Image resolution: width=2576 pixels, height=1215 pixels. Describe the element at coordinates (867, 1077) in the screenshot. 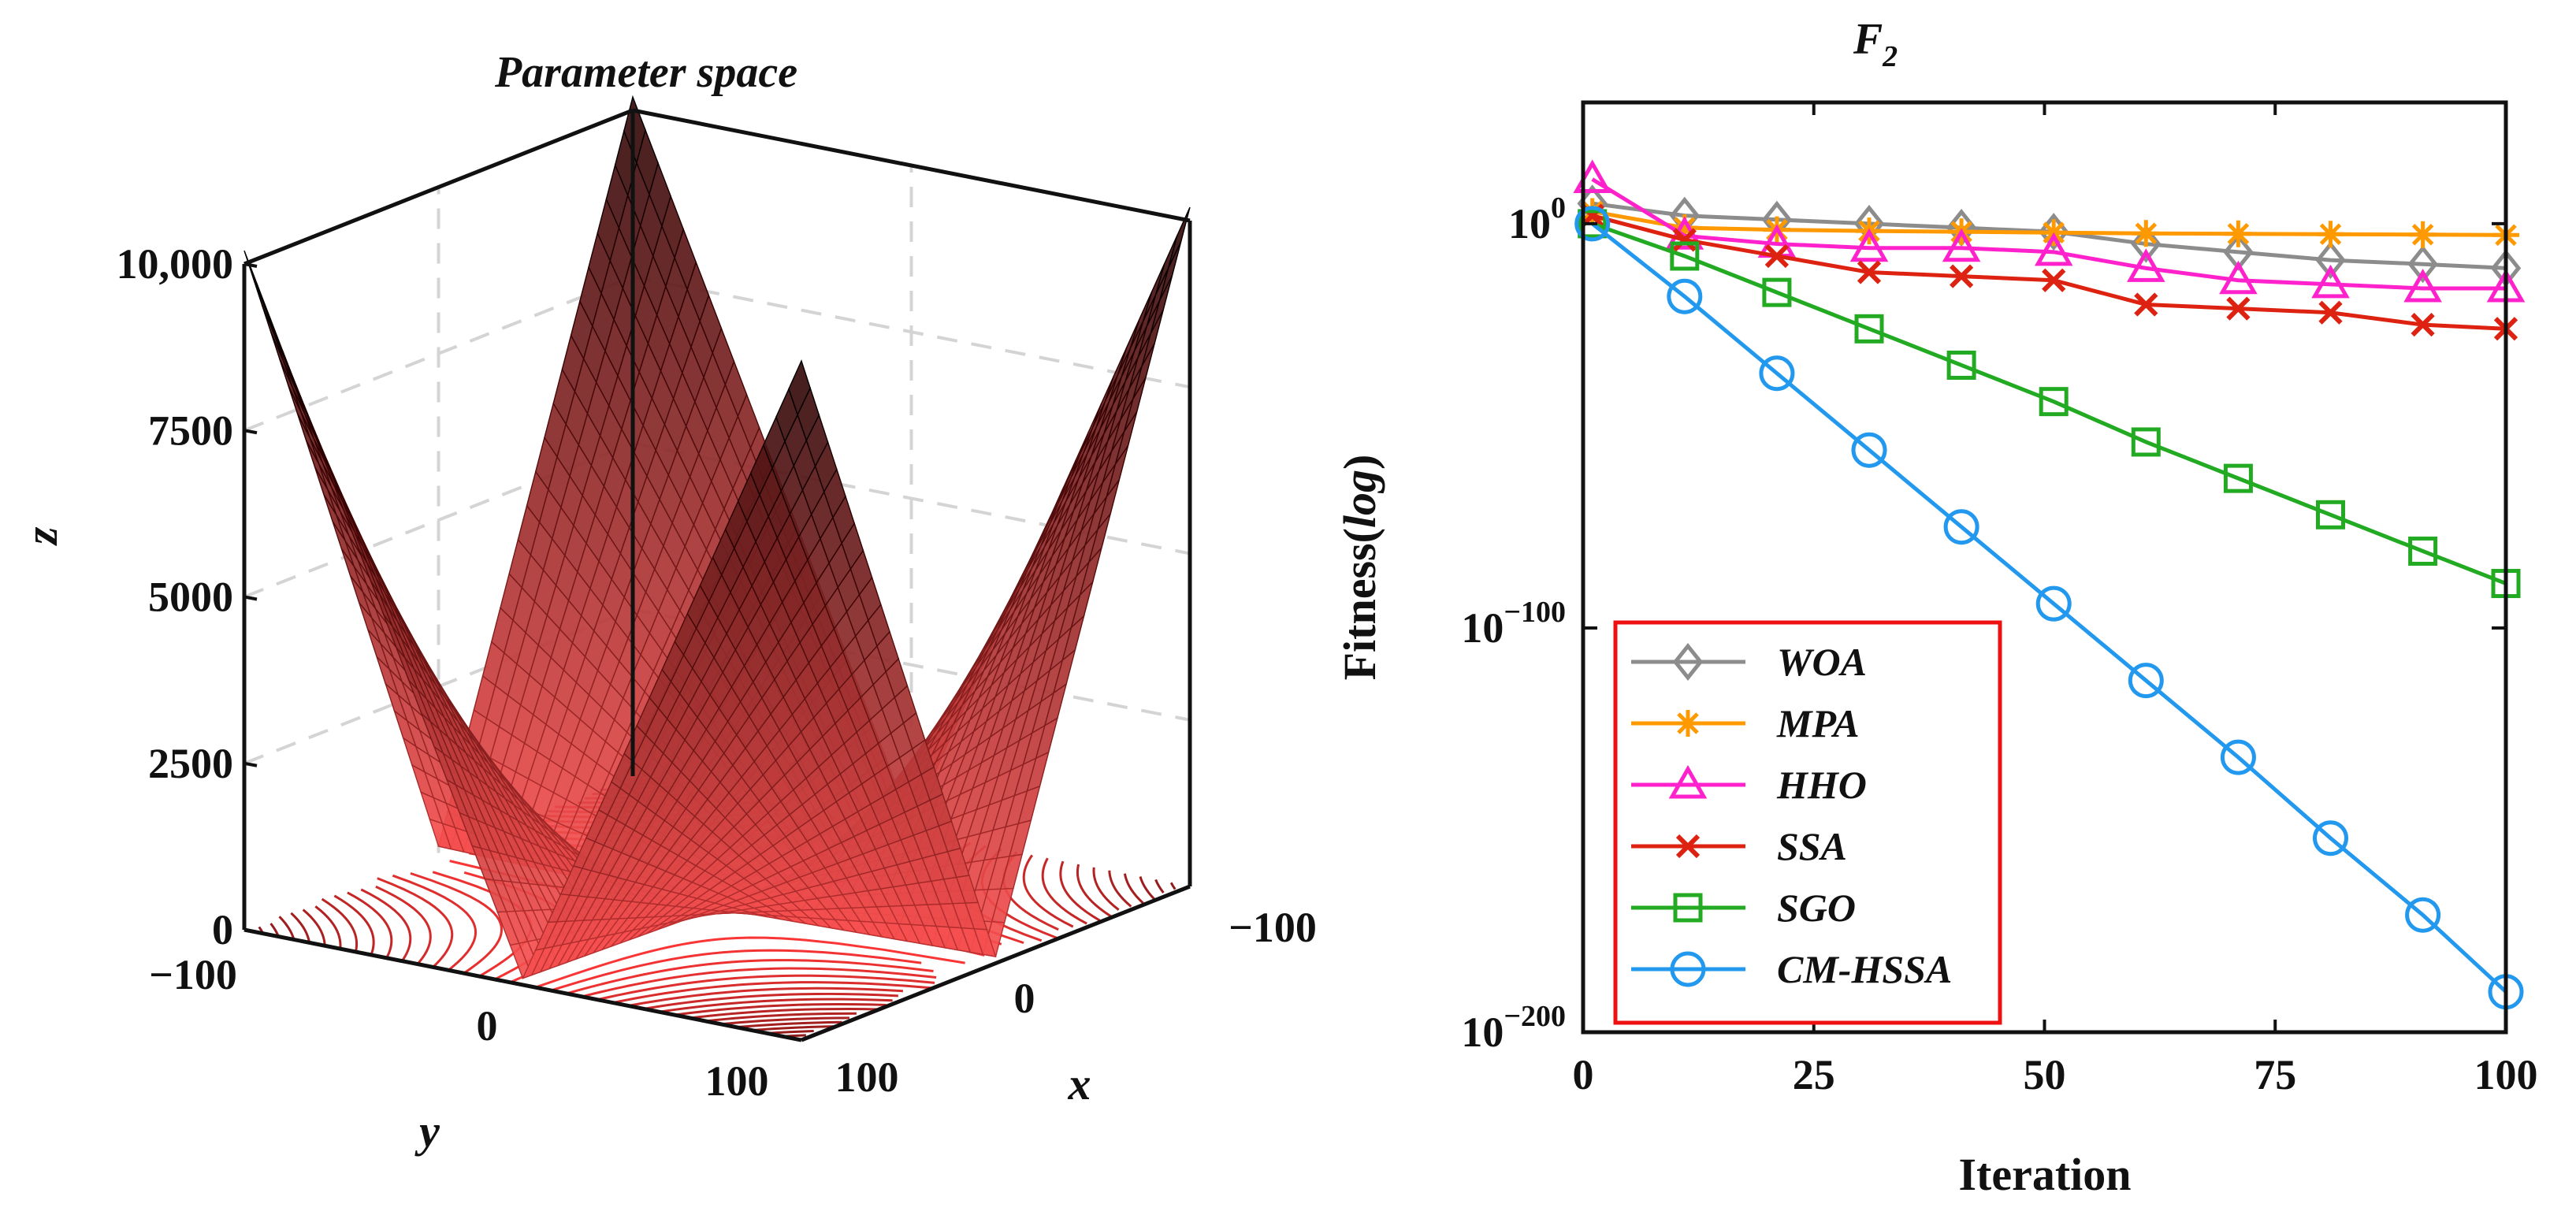

I see `x-tick-label: 100` at that location.